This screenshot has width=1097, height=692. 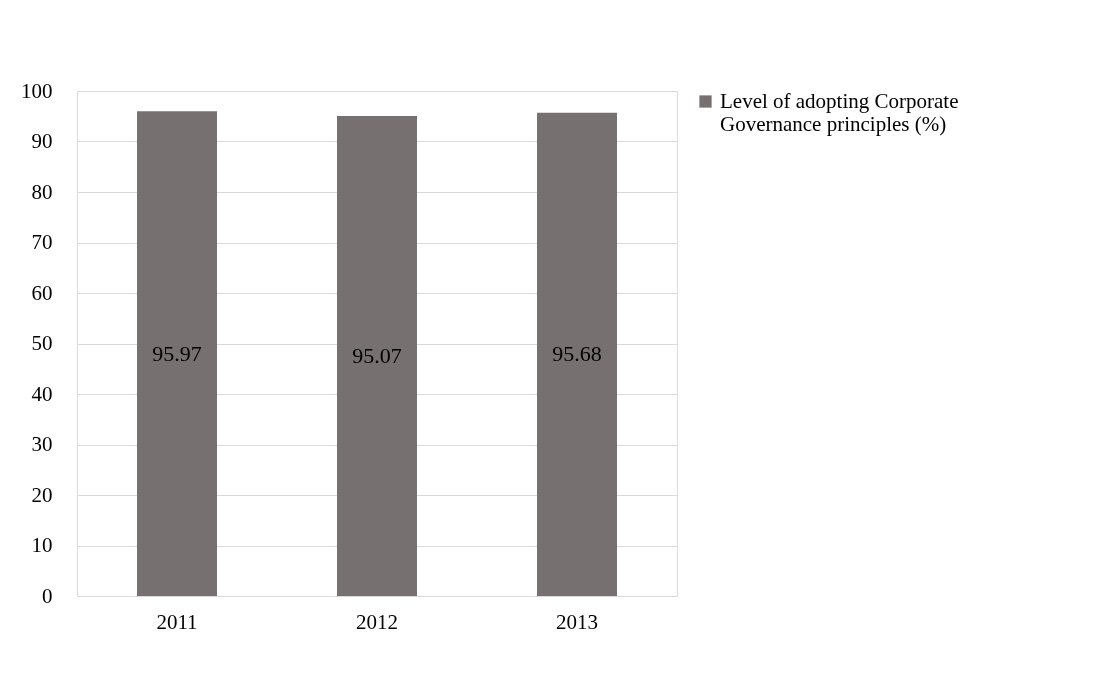 What do you see at coordinates (839, 112) in the screenshot?
I see `legend-label: Level of adopting Corporate Governance principles (%)` at bounding box center [839, 112].